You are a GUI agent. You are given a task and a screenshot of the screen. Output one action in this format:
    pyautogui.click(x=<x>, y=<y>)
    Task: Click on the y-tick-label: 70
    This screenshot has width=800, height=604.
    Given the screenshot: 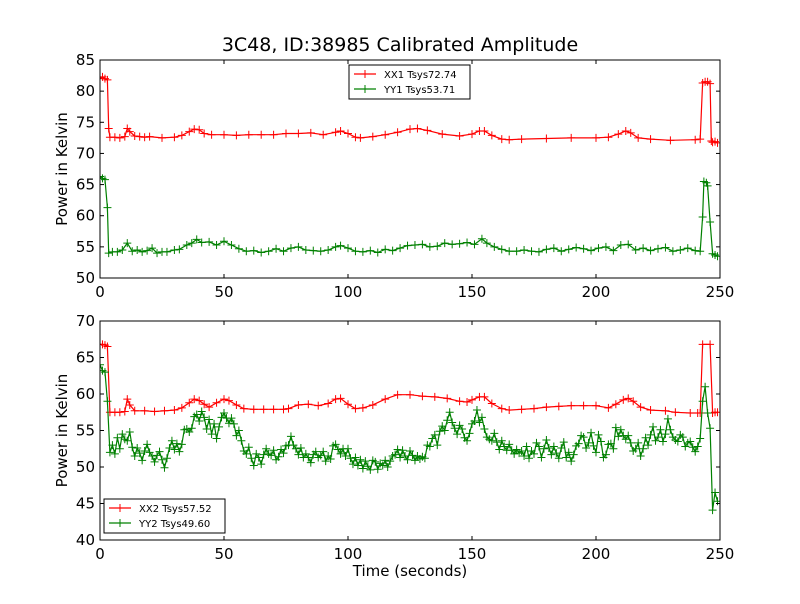 What is the action you would take?
    pyautogui.click(x=85, y=153)
    